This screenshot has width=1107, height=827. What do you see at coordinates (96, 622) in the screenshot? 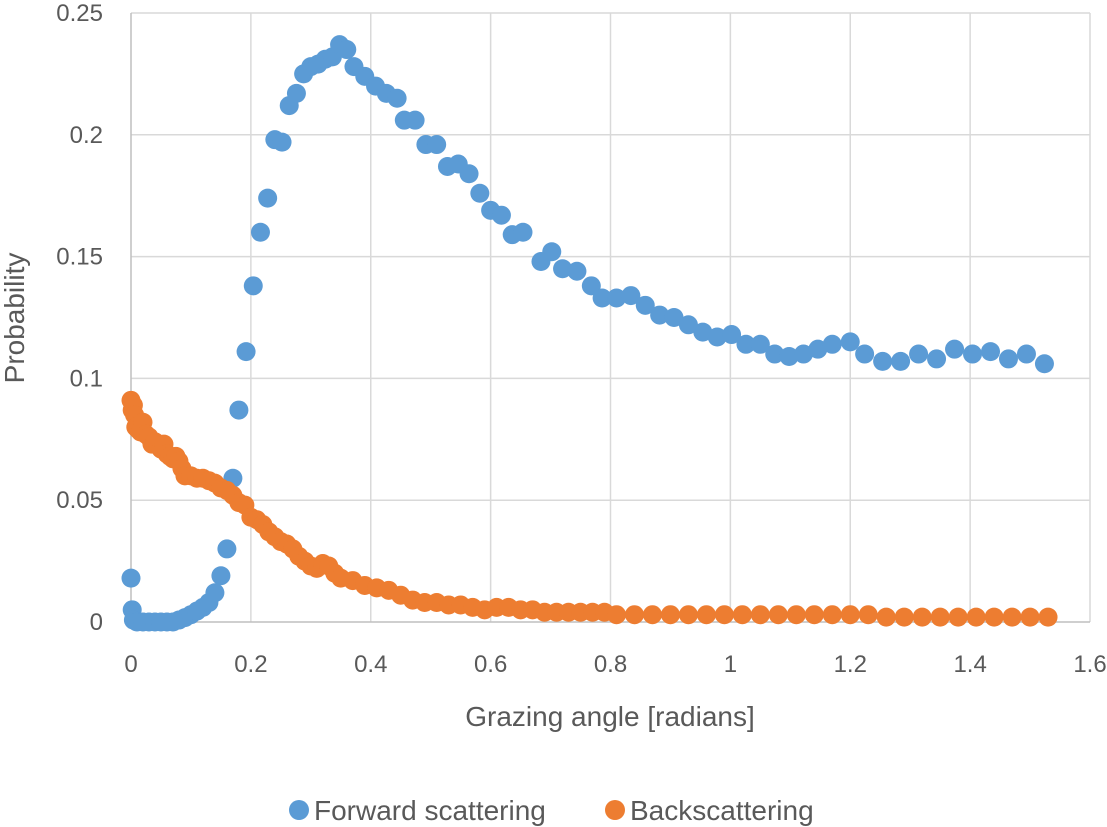
I see `y-tick-label: 0` at bounding box center [96, 622].